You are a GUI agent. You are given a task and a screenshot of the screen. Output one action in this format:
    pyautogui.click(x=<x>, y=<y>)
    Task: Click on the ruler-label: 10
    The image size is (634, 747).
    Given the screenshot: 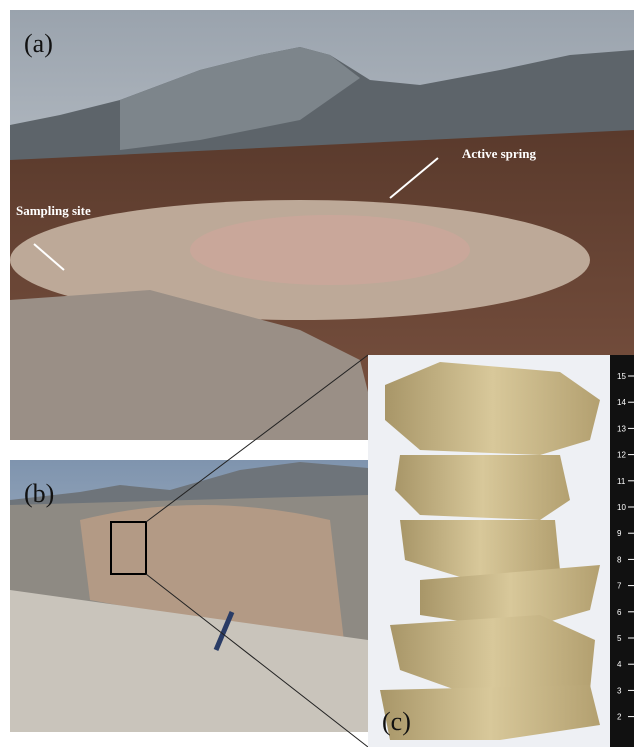 What is the action you would take?
    pyautogui.click(x=621, y=507)
    